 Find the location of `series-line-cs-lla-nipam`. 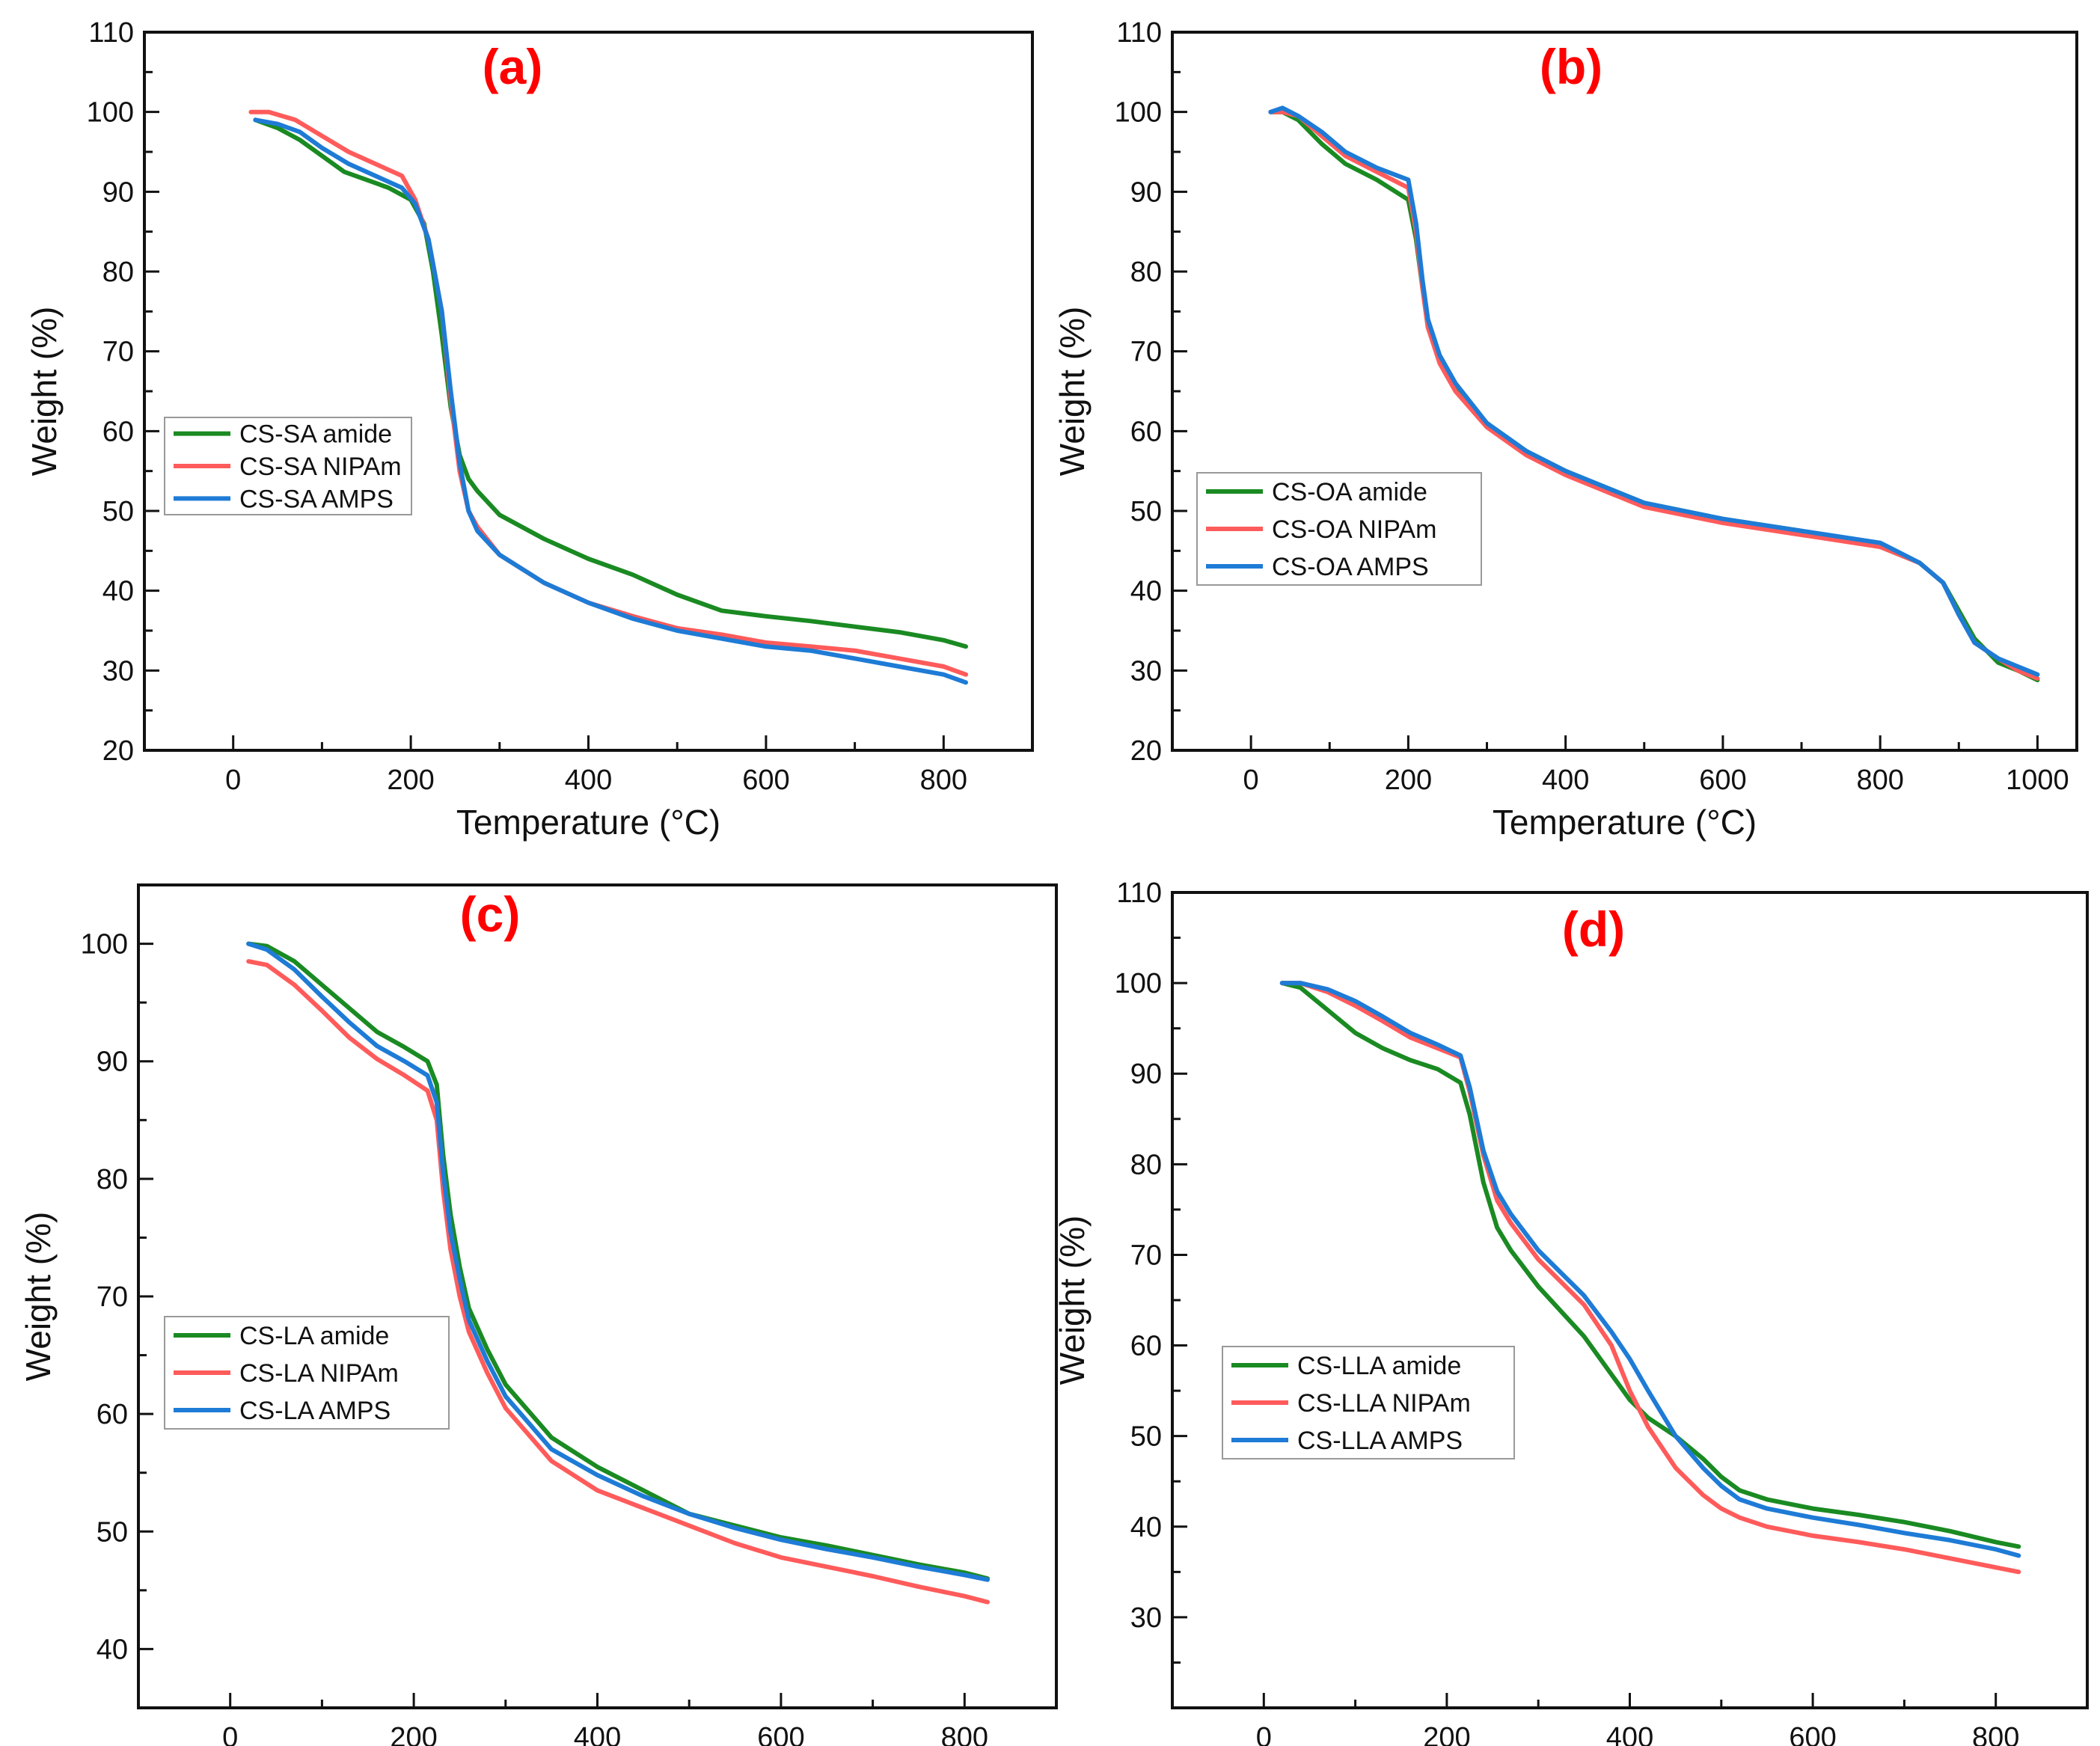

series-line-cs-lla-nipam is located at coordinates (1650, 1278).